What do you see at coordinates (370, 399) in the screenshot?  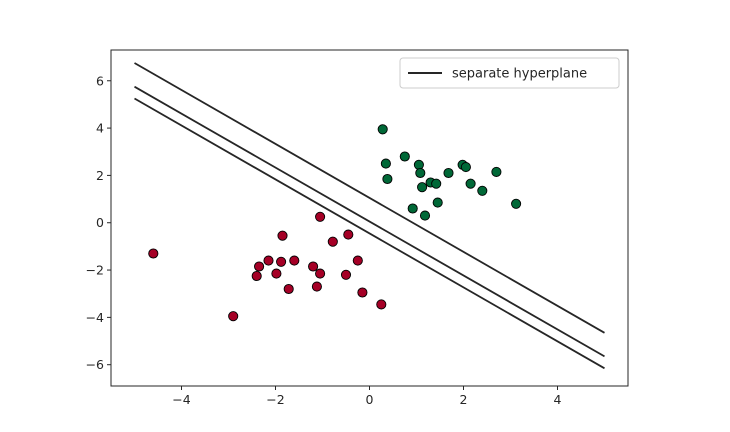 I see `x-tick-label: 0` at bounding box center [370, 399].